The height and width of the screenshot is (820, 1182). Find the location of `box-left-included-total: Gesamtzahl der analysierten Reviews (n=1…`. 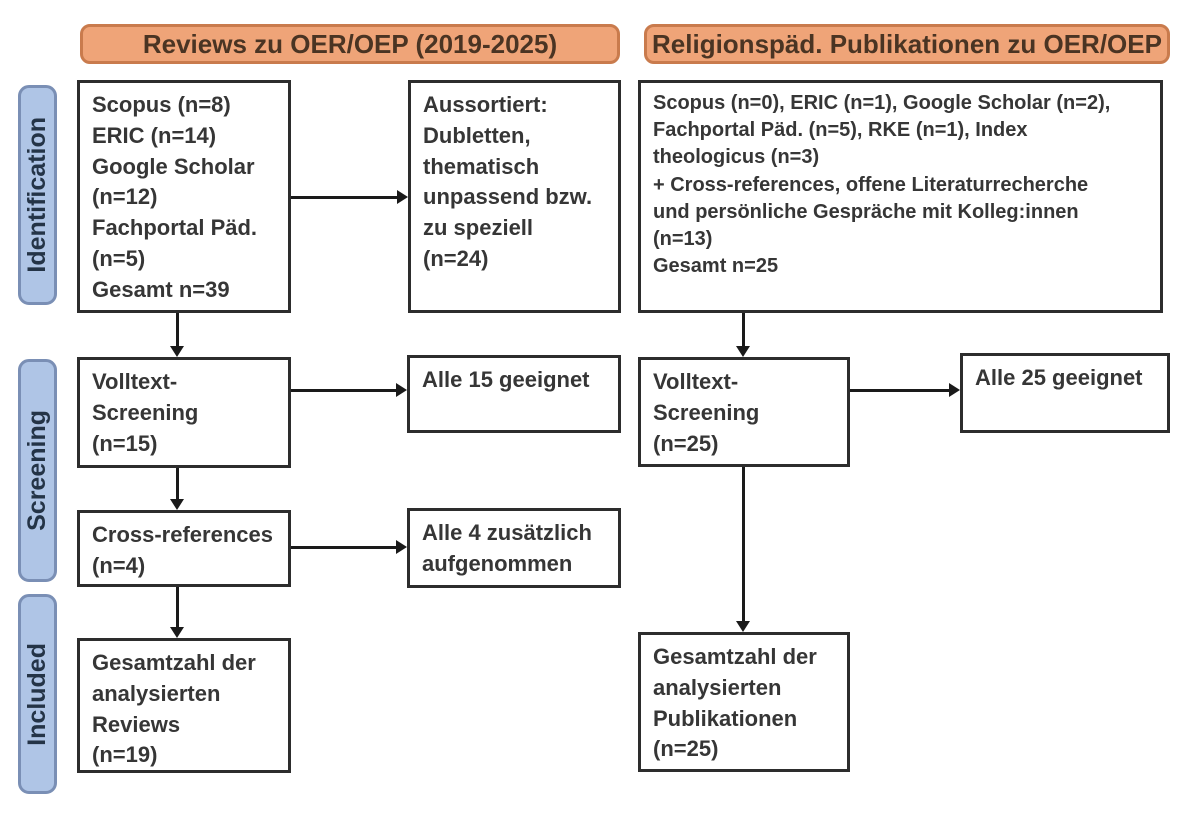

box-left-included-total: Gesamtzahl der analysierten Reviews (n=1… is located at coordinates (184, 705).